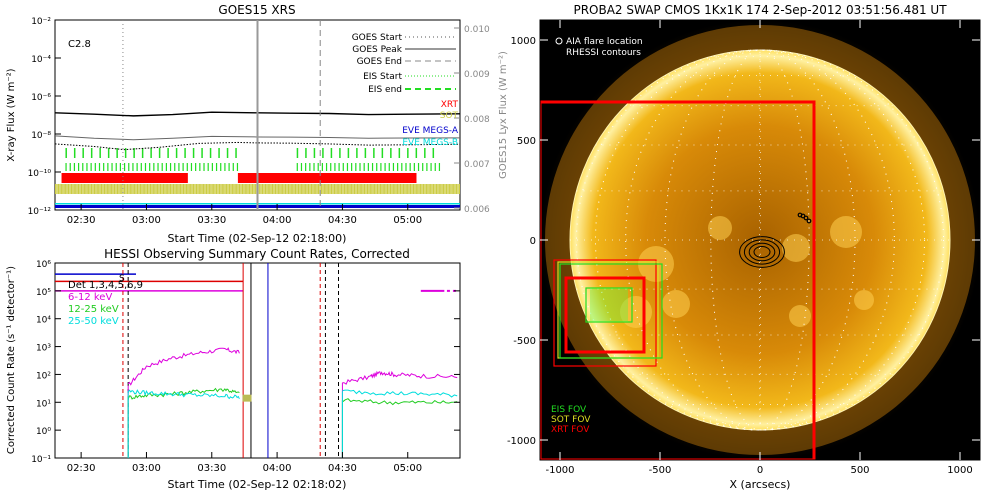 The image size is (1000, 500). I want to click on swap-legend-rhessi-marker, so click(559, 52).